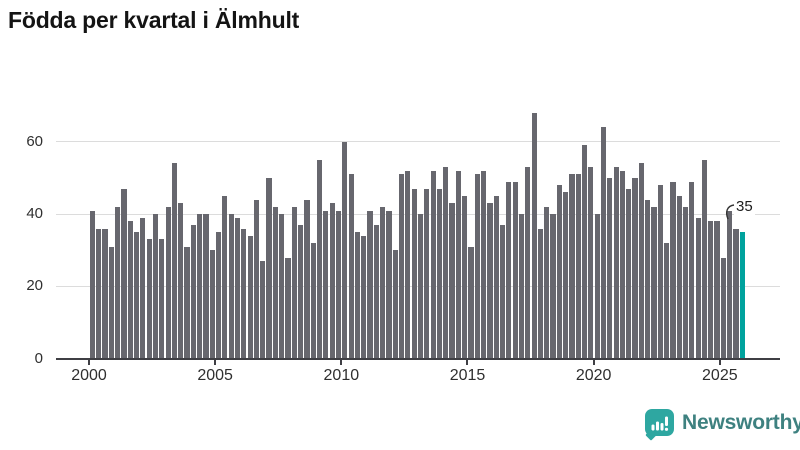  I want to click on x-axis-tick-label: 2005, so click(215, 375).